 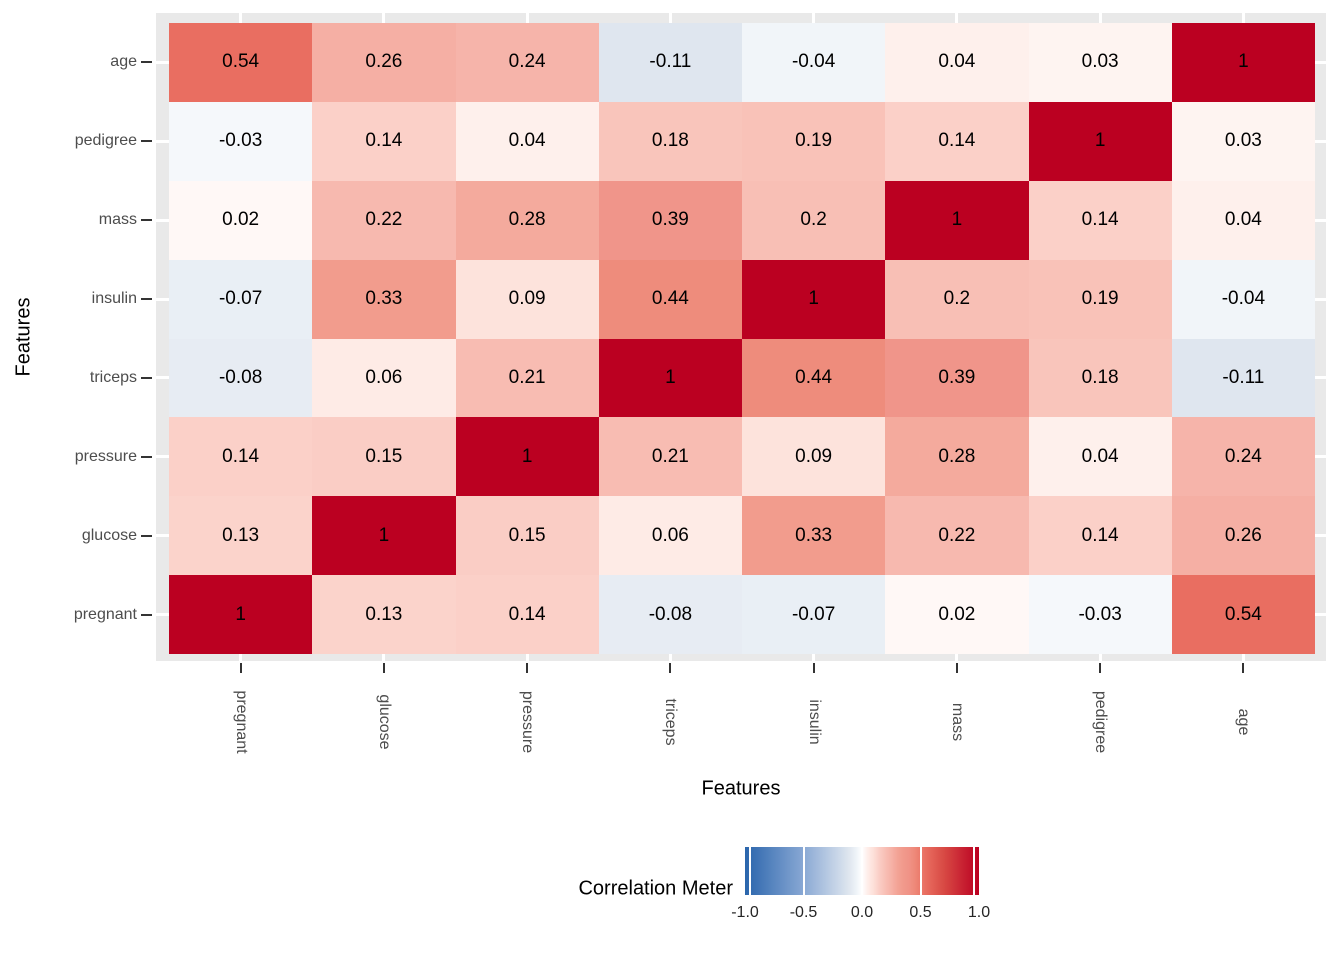 I want to click on legend-gradient-bar, so click(x=862, y=871).